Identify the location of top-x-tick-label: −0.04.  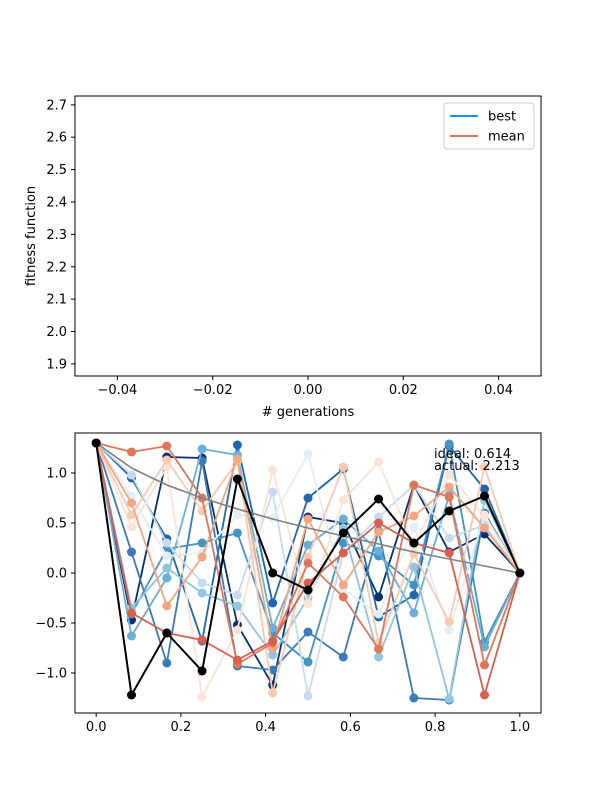
(117, 390).